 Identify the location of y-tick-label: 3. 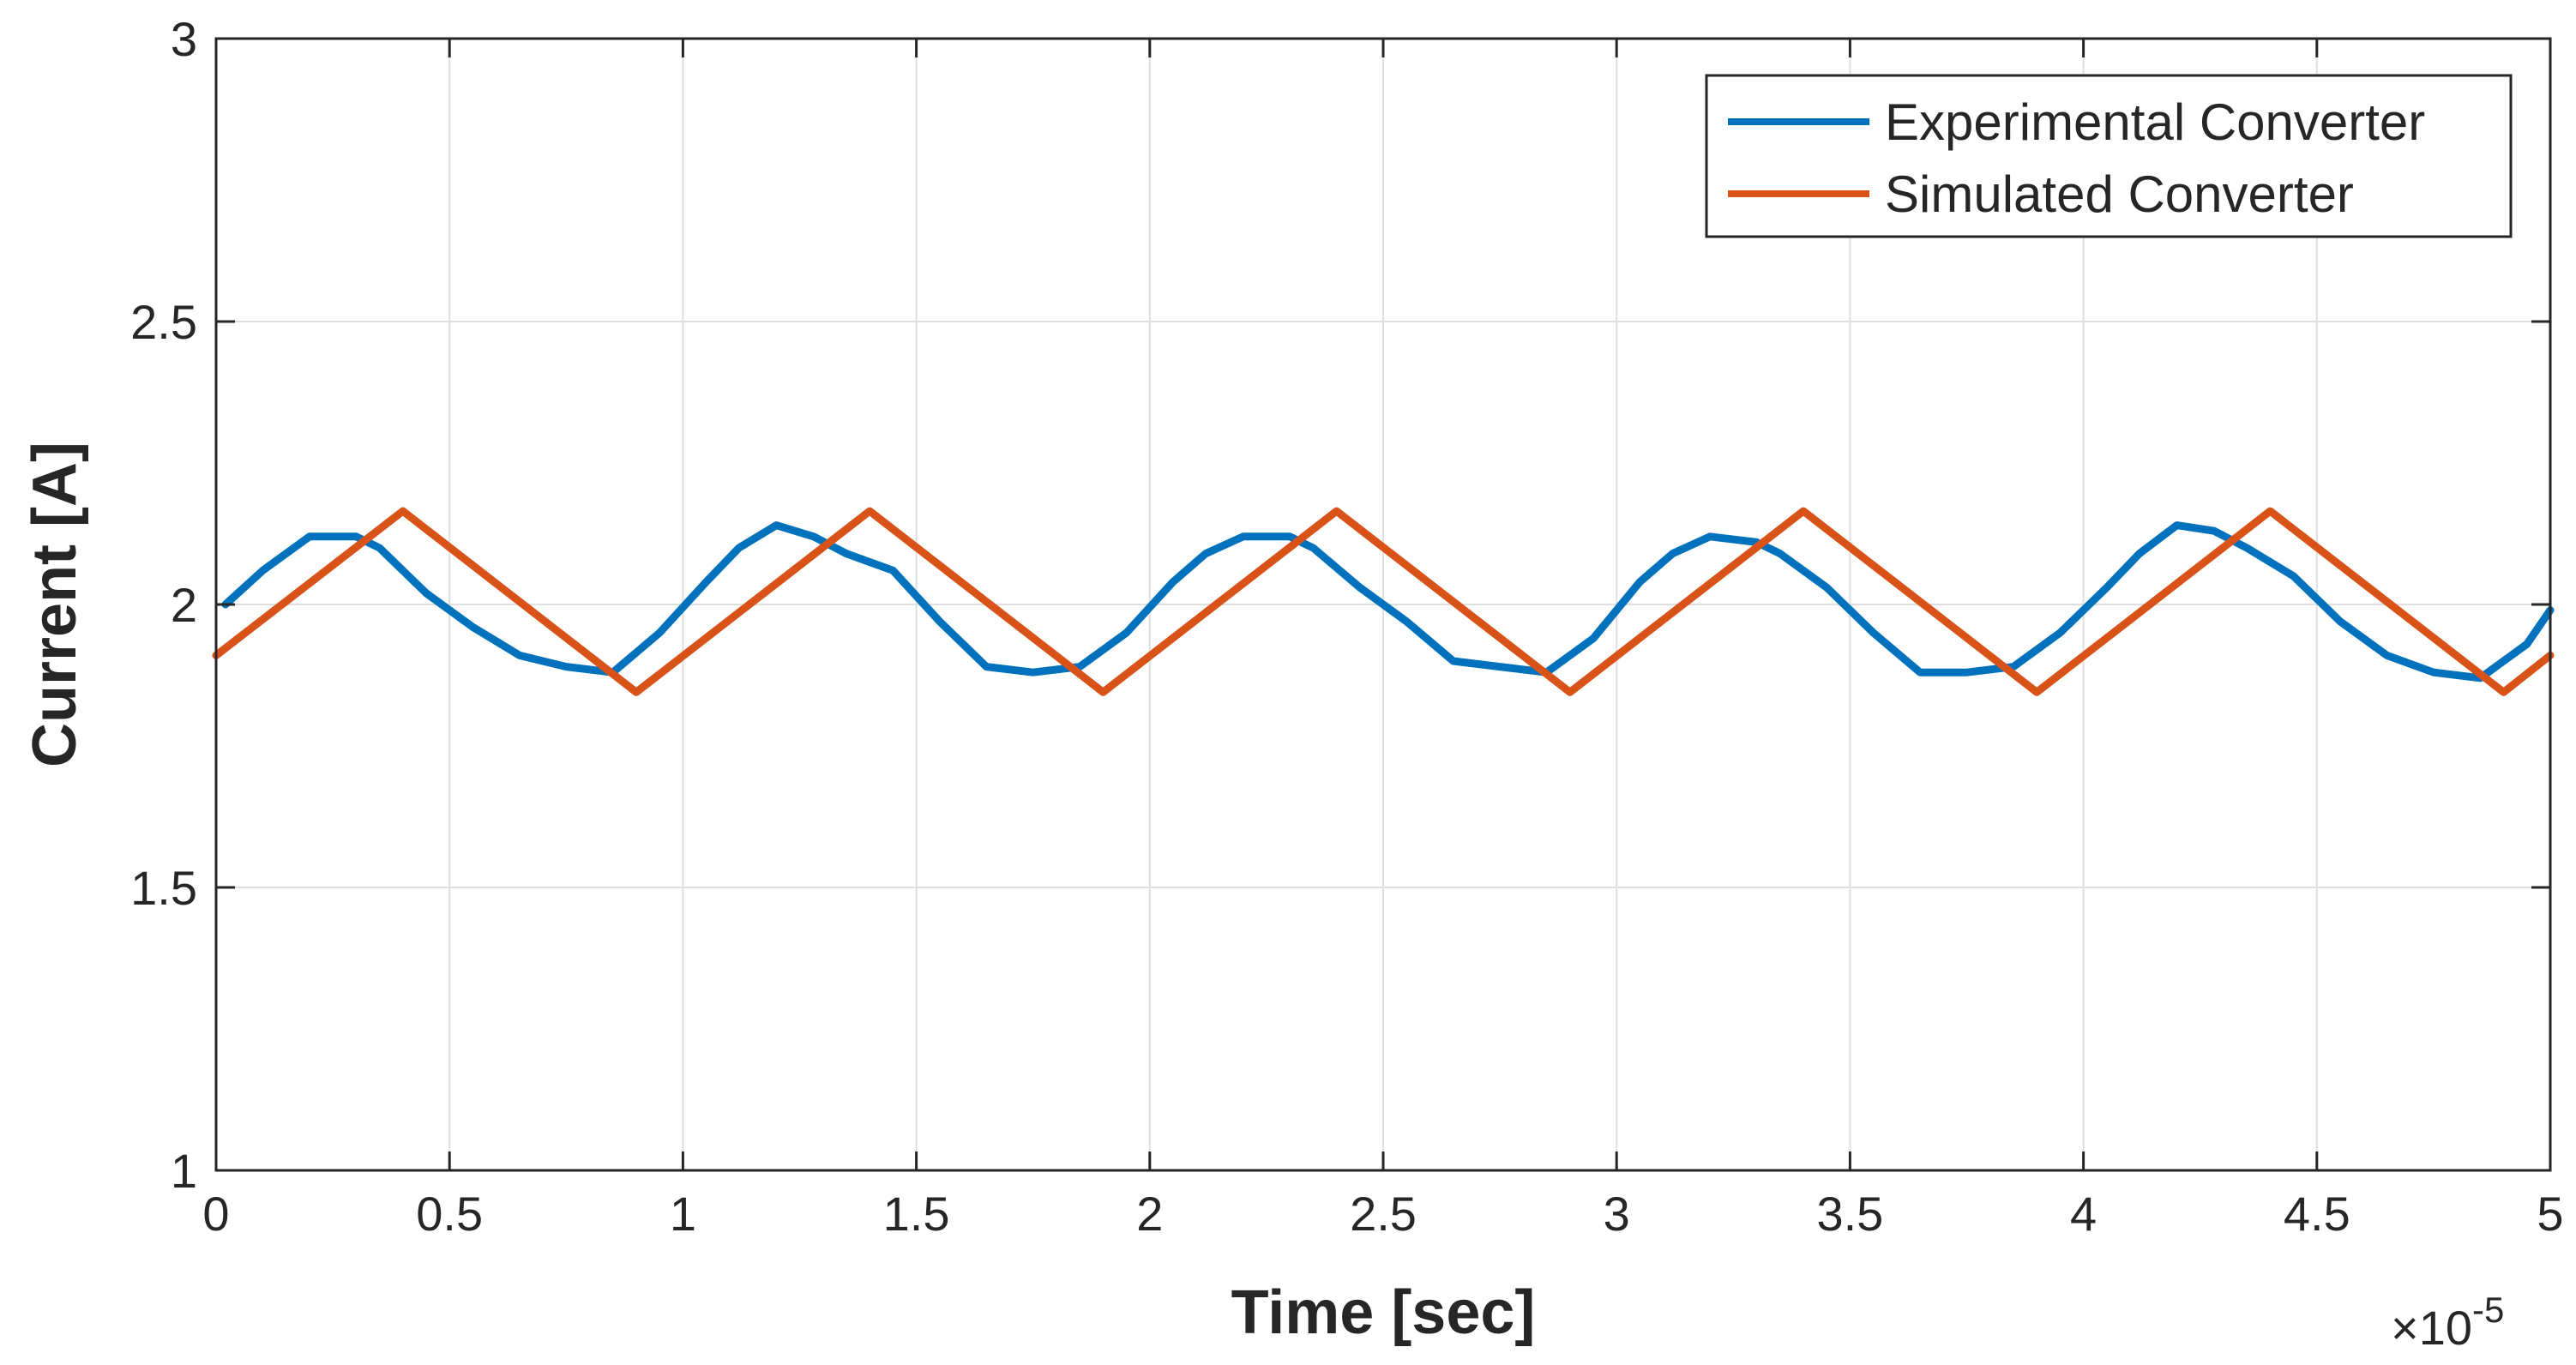
(184, 39).